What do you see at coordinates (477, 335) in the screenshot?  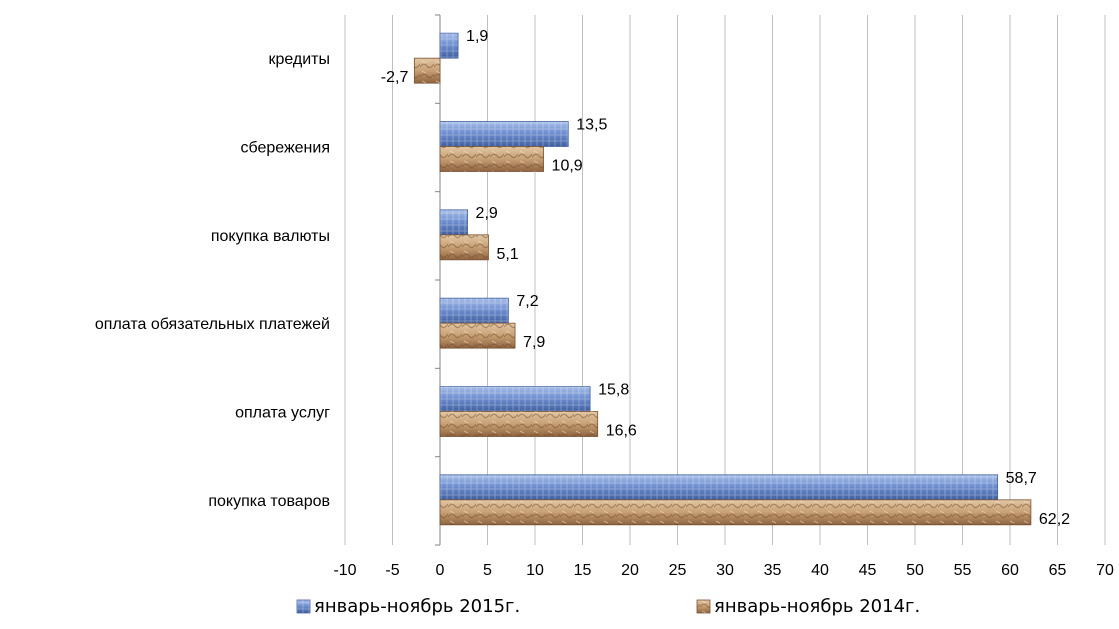 I see `bar-2014-оплата-обязательных-платежей` at bounding box center [477, 335].